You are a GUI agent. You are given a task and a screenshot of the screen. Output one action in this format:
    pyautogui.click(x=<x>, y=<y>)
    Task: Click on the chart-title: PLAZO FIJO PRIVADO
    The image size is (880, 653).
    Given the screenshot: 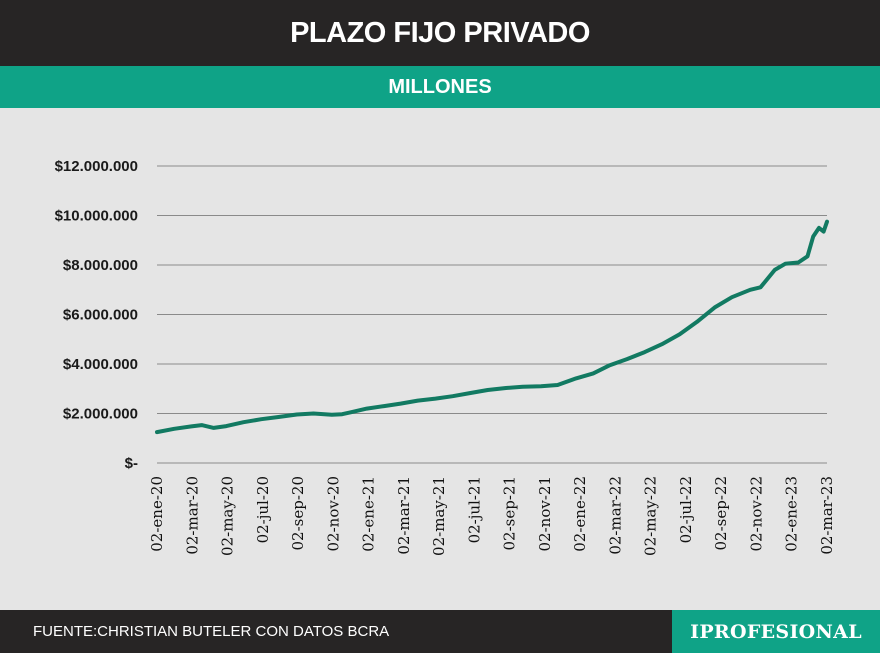 What is the action you would take?
    pyautogui.click(x=440, y=32)
    